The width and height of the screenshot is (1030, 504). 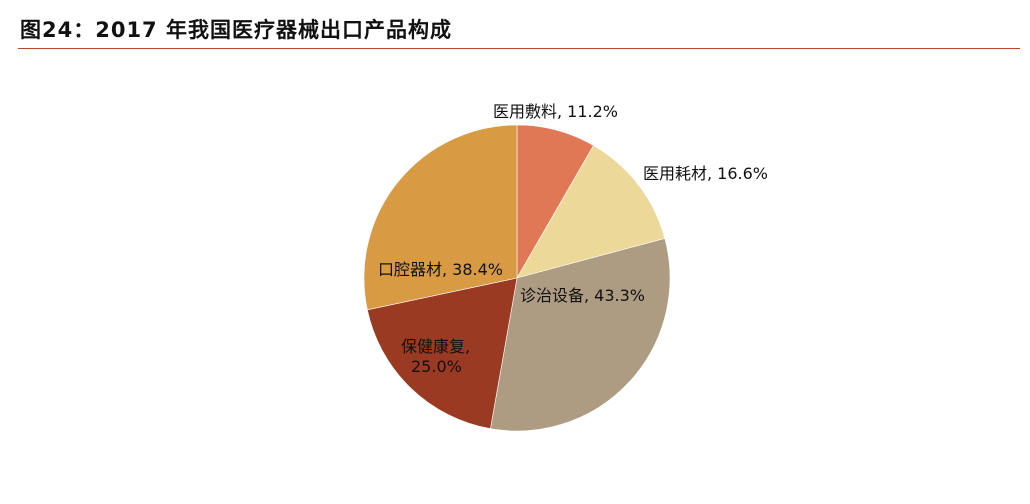 I want to click on label-dental: 口腔器材, 38.4%, so click(x=441, y=269).